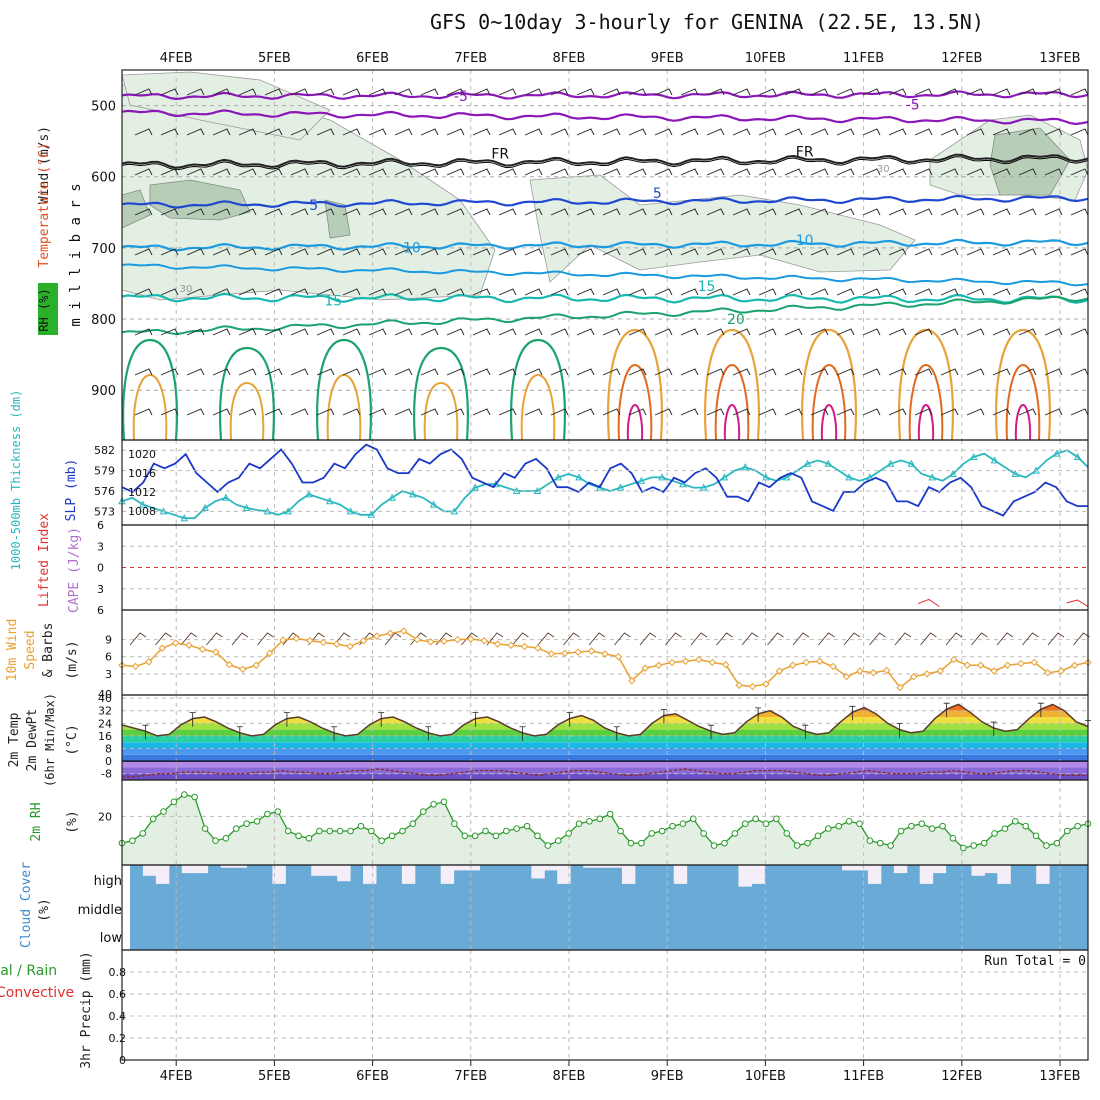 This screenshot has width=1100, height=1100. What do you see at coordinates (605, 482) in the screenshot?
I see `slp-thickness-frame` at bounding box center [605, 482].